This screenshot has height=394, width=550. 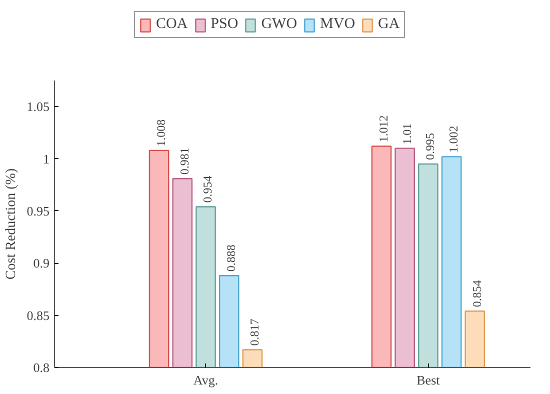 What do you see at coordinates (389, 24) in the screenshot?
I see `legend-label: GA` at bounding box center [389, 24].